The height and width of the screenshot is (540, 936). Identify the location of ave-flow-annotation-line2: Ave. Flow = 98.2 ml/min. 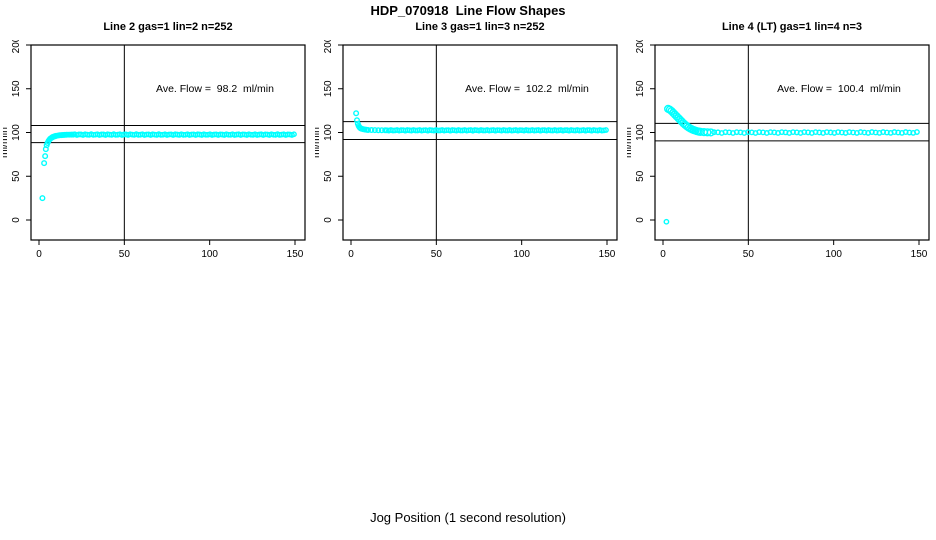
(215, 89).